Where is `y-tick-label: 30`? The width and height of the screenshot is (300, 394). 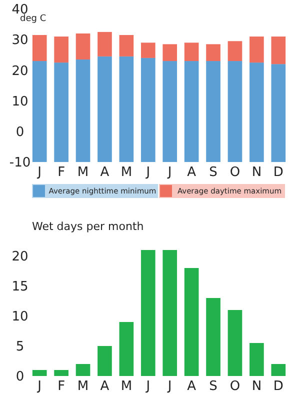
y-tick-label: 30 is located at coordinates (20, 40).